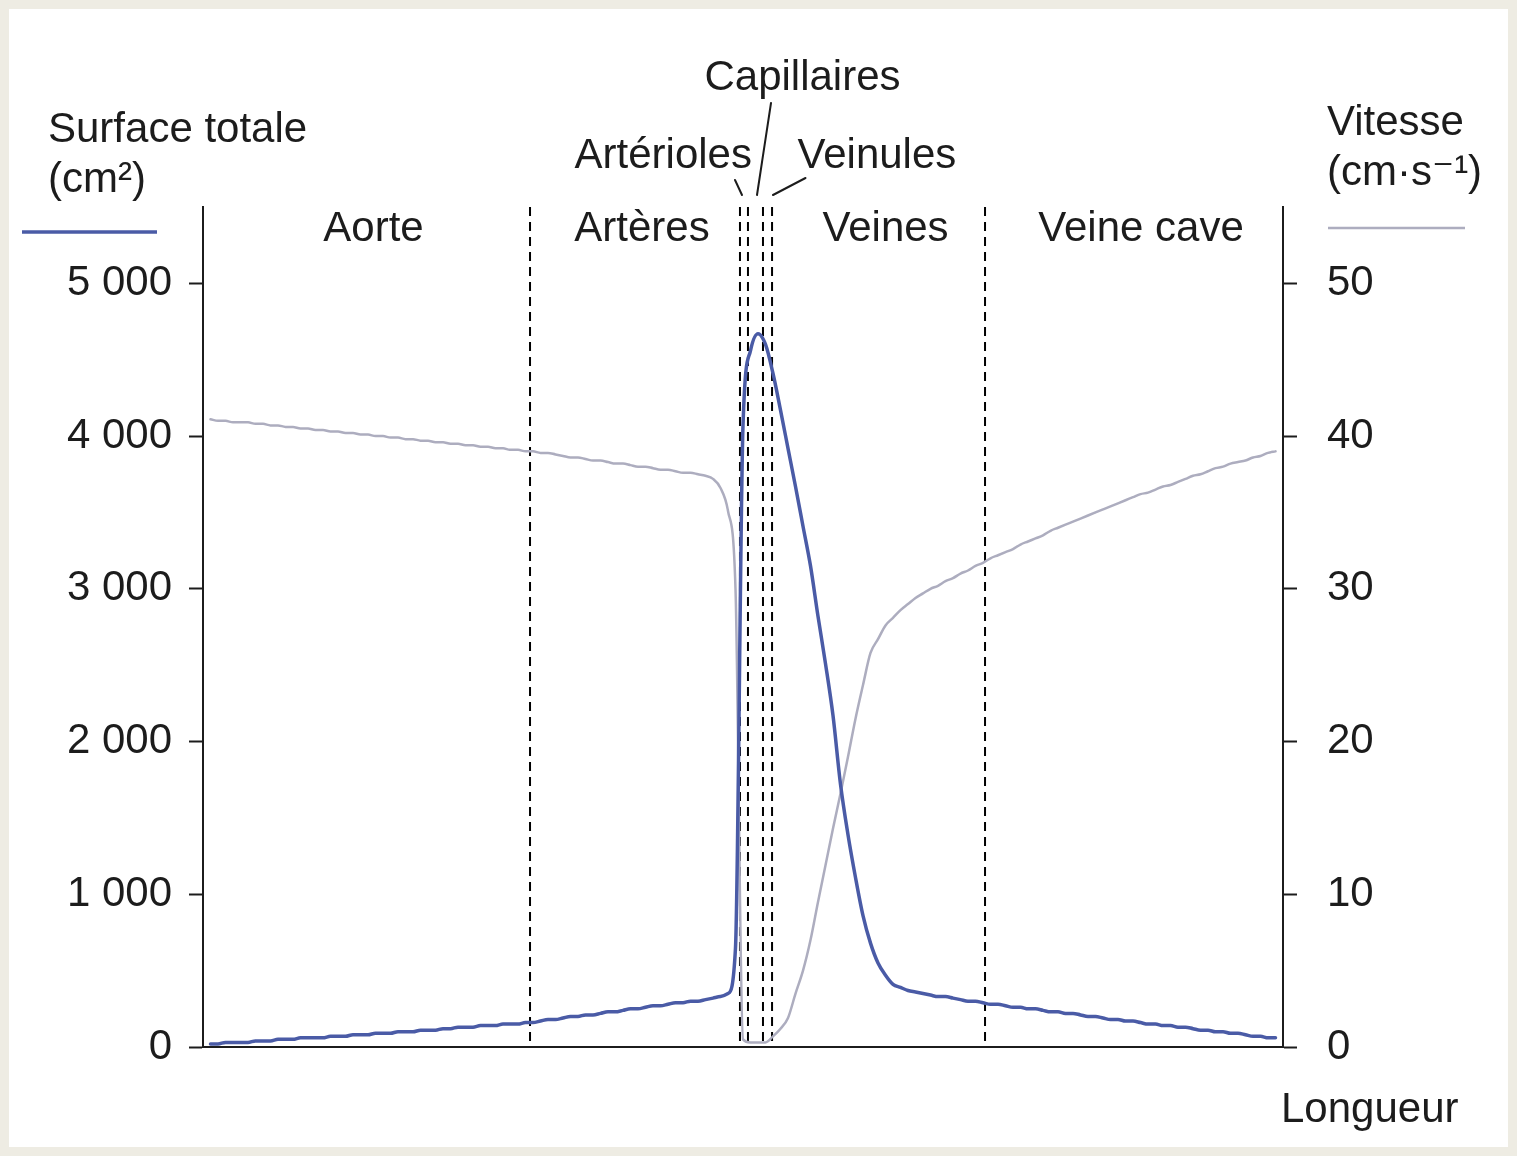 The height and width of the screenshot is (1156, 1517). I want to click on y2-tick-label: 30, so click(1350, 586).